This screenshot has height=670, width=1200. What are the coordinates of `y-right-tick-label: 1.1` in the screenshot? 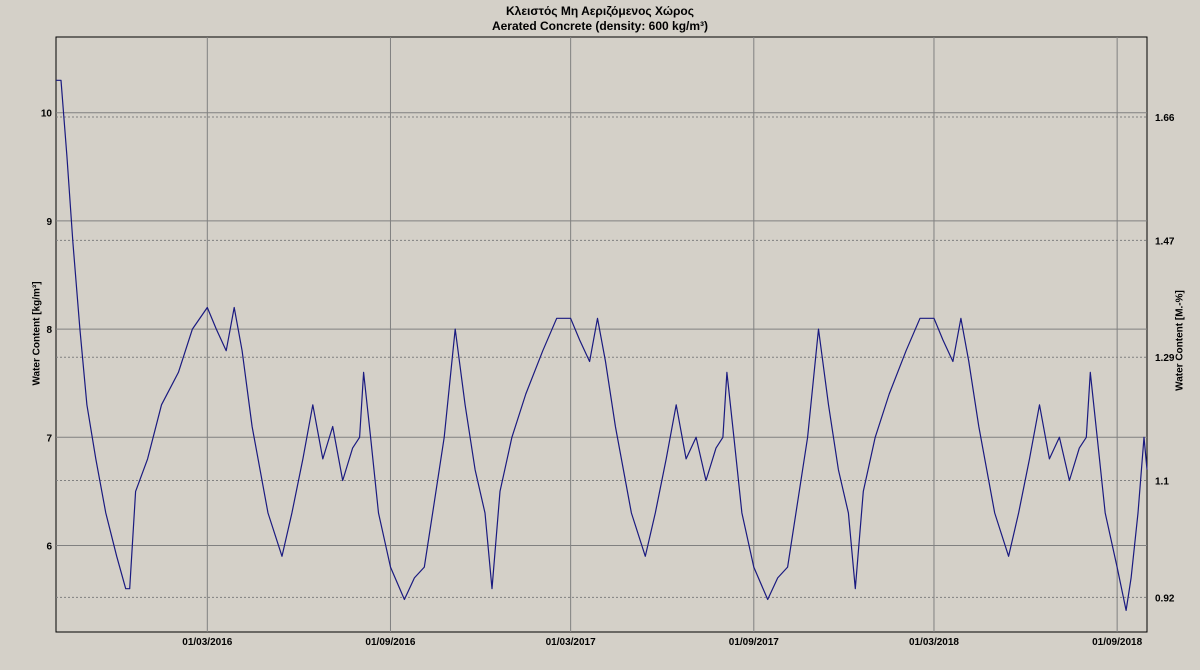 It's located at (1162, 482).